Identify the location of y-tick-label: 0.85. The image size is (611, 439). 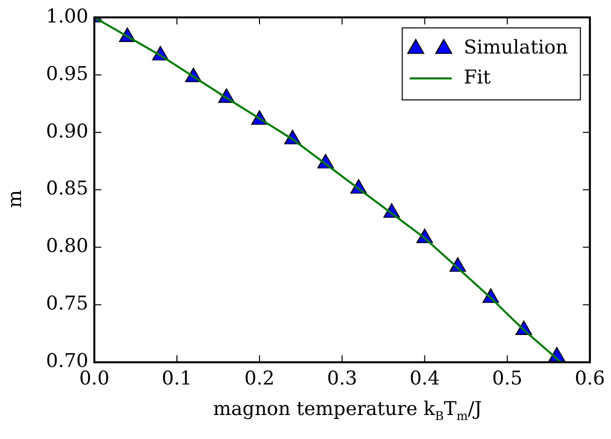
(67, 189).